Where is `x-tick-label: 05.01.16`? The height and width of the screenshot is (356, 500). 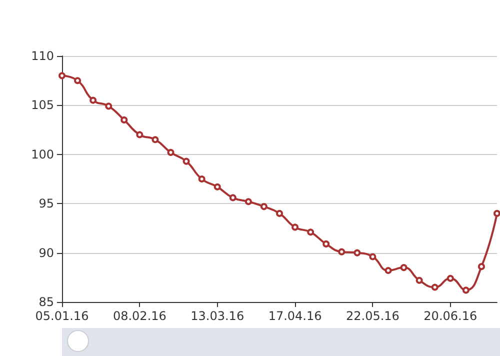
x-tick-label: 05.01.16 is located at coordinates (62, 316).